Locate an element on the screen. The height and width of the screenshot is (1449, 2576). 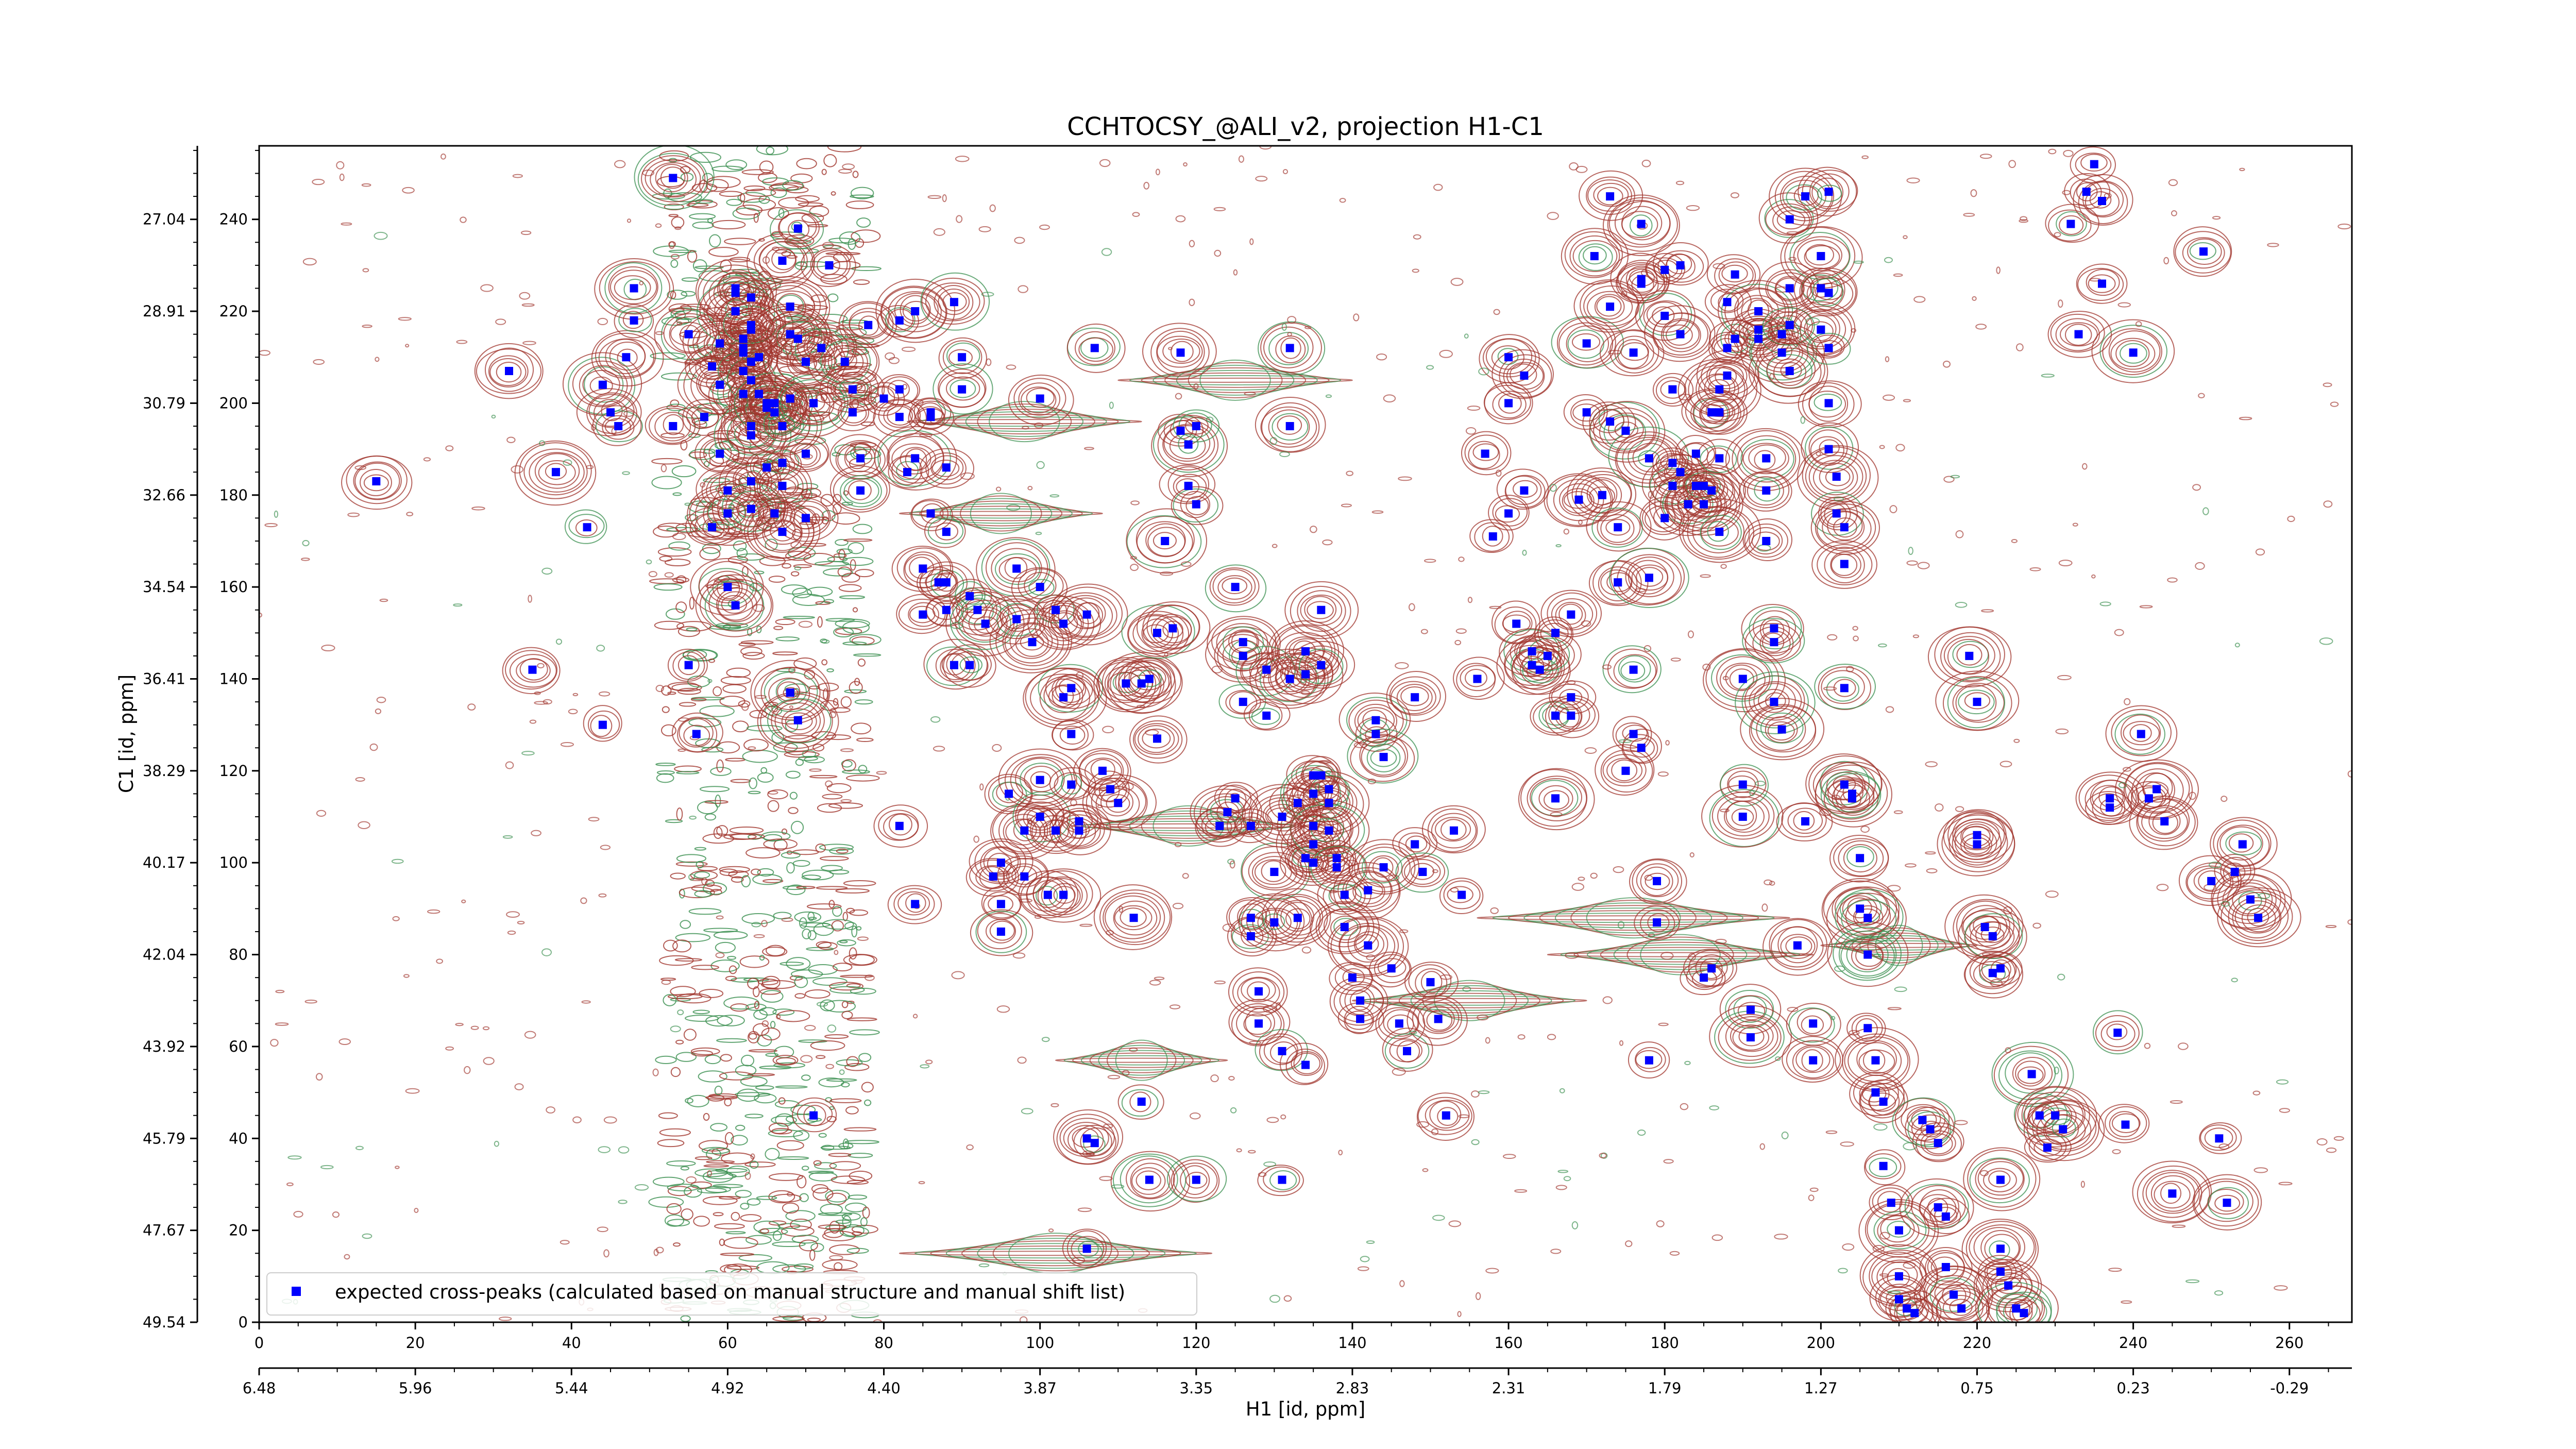
y-tick-label: 120 is located at coordinates (233, 771).